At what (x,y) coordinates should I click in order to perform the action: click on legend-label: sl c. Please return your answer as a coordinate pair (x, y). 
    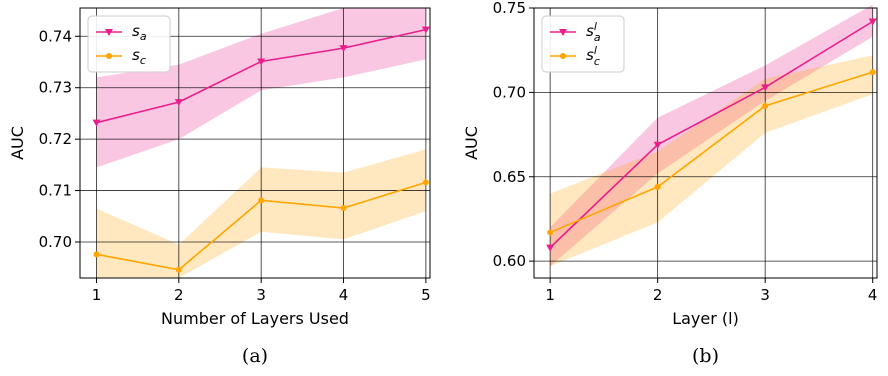
    Looking at the image, I should click on (593, 56).